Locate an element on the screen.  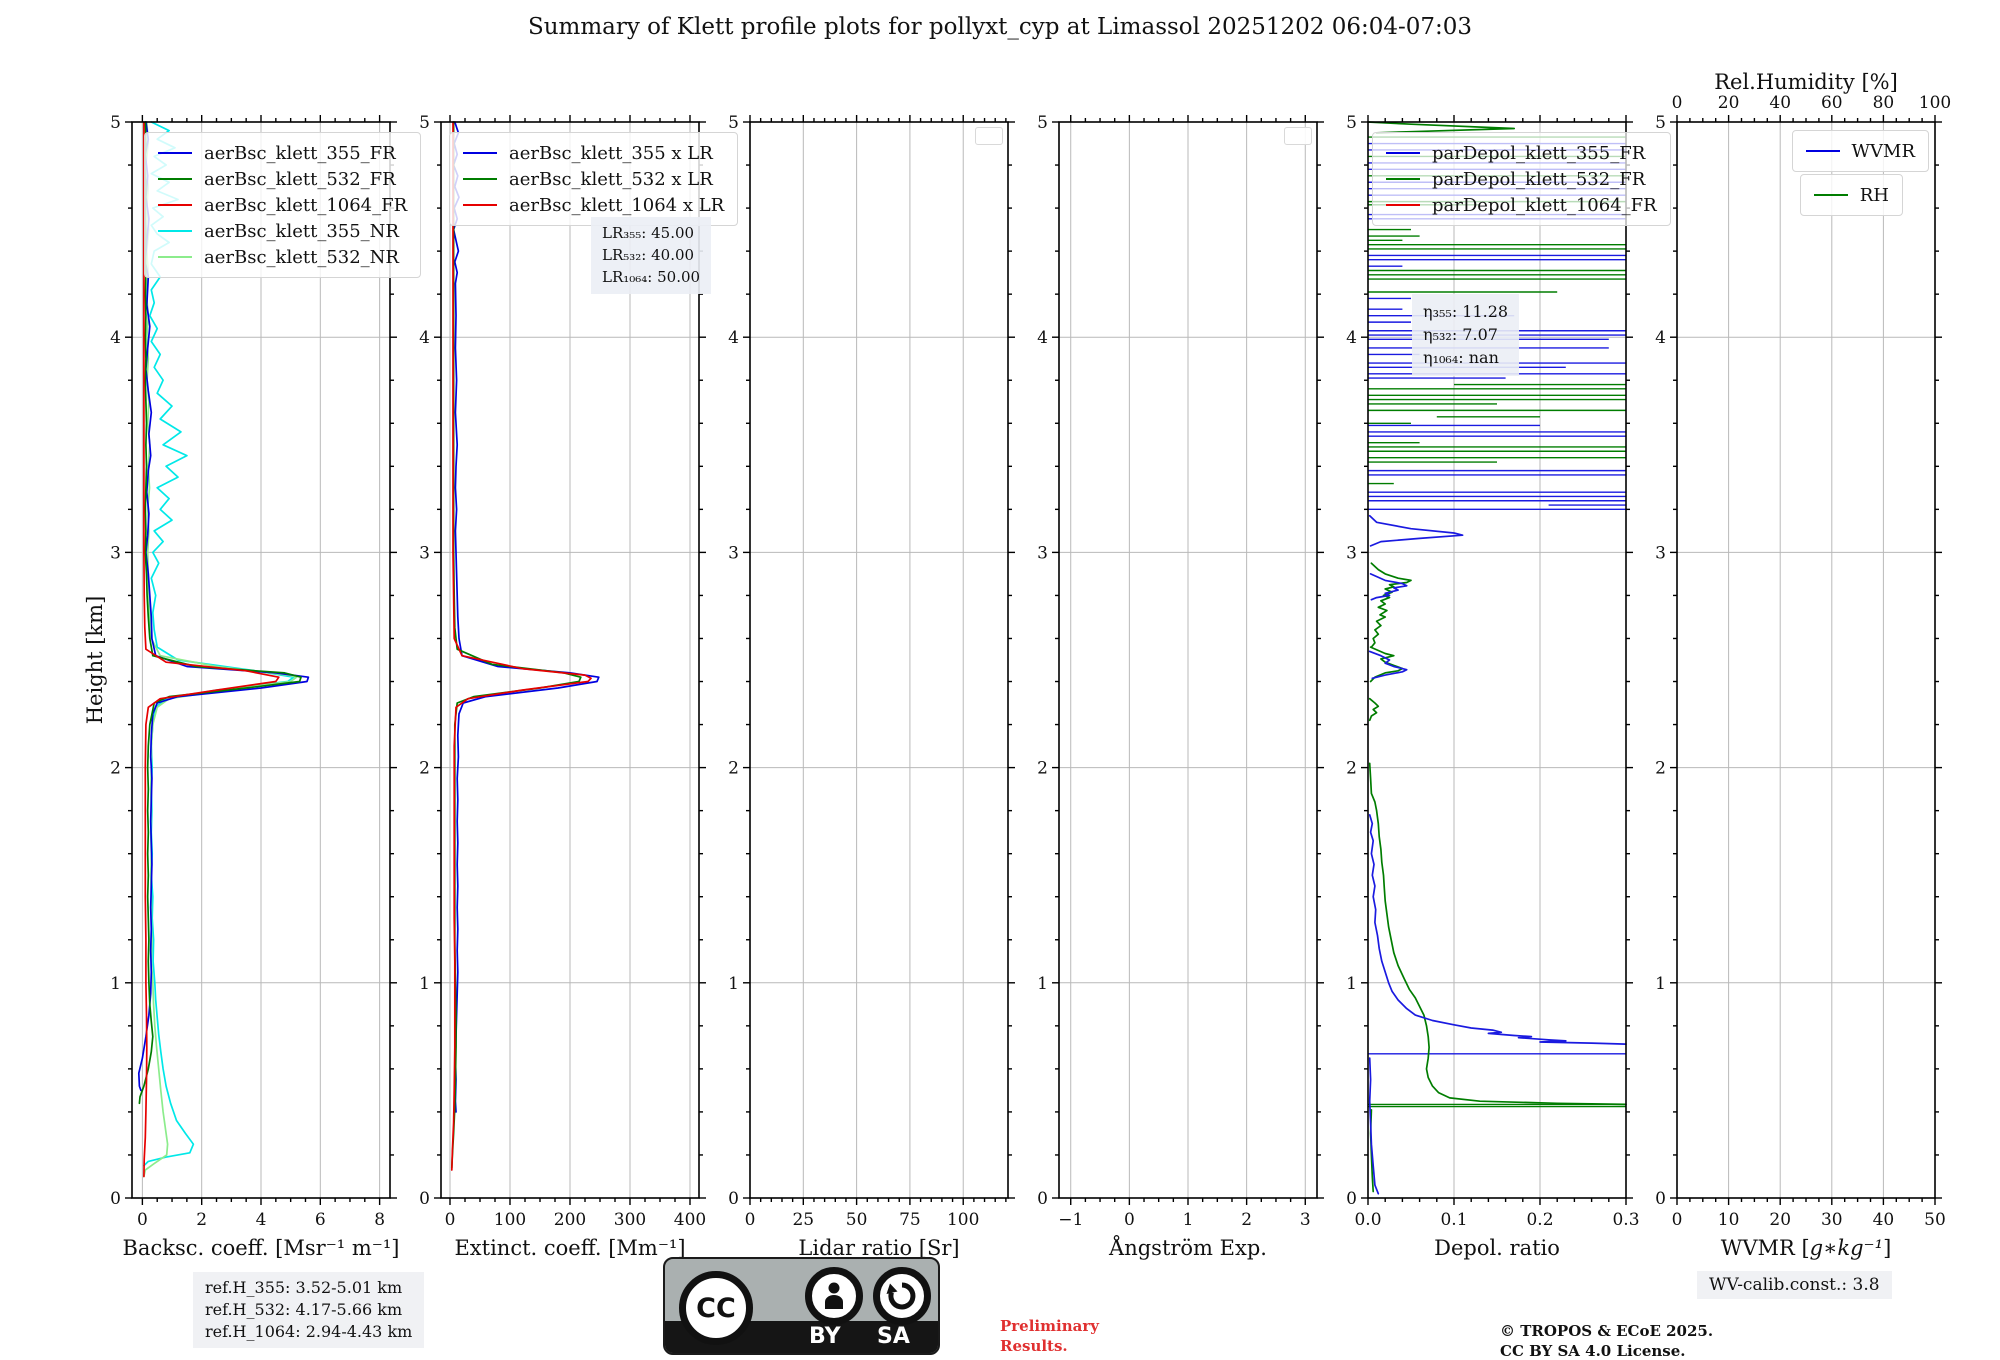
x-axis-label-angstrom: Ångström Exp. is located at coordinates (1188, 1248).